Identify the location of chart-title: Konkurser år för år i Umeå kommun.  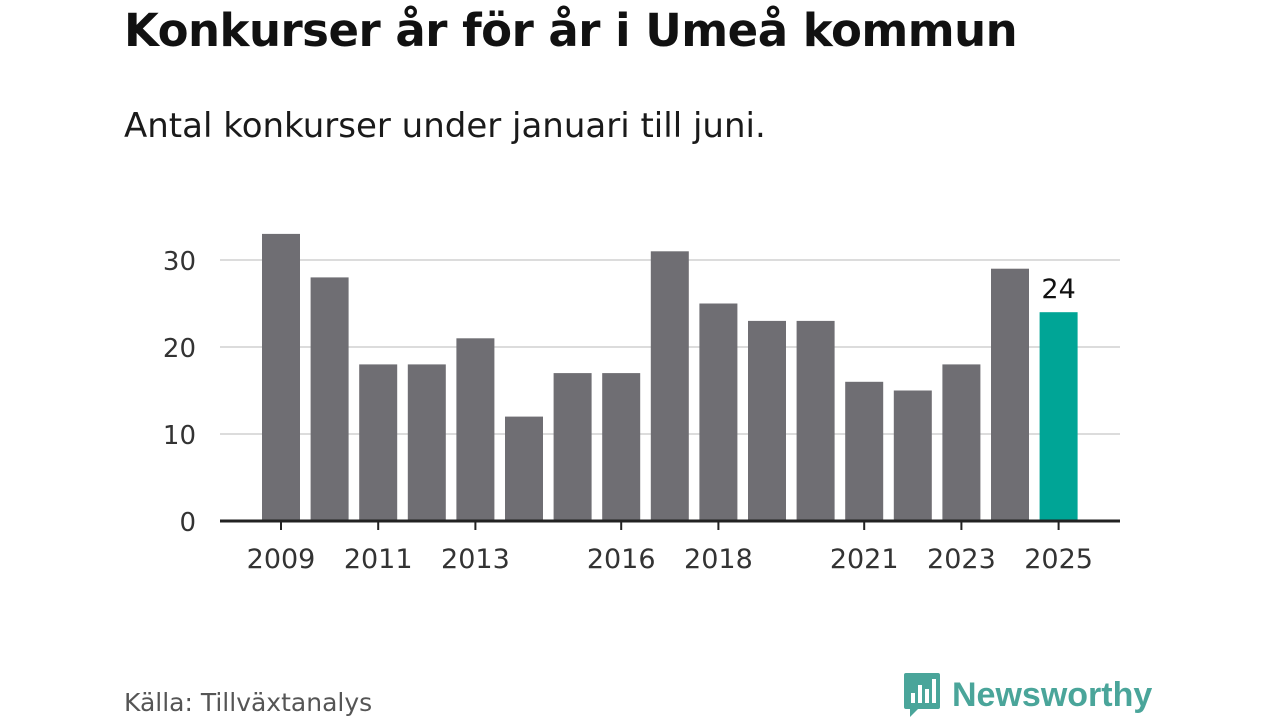
(571, 30).